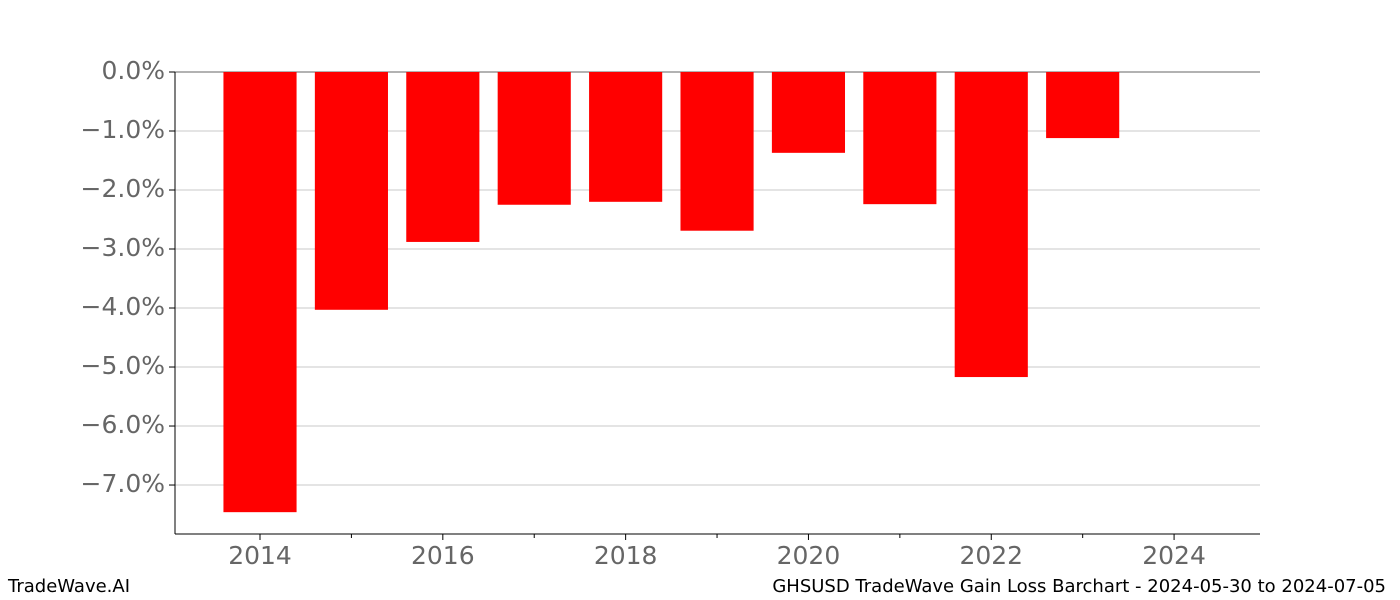 This screenshot has height=600, width=1400. Describe the element at coordinates (133, 70) in the screenshot. I see `y-tick-label: 0.0%` at that location.